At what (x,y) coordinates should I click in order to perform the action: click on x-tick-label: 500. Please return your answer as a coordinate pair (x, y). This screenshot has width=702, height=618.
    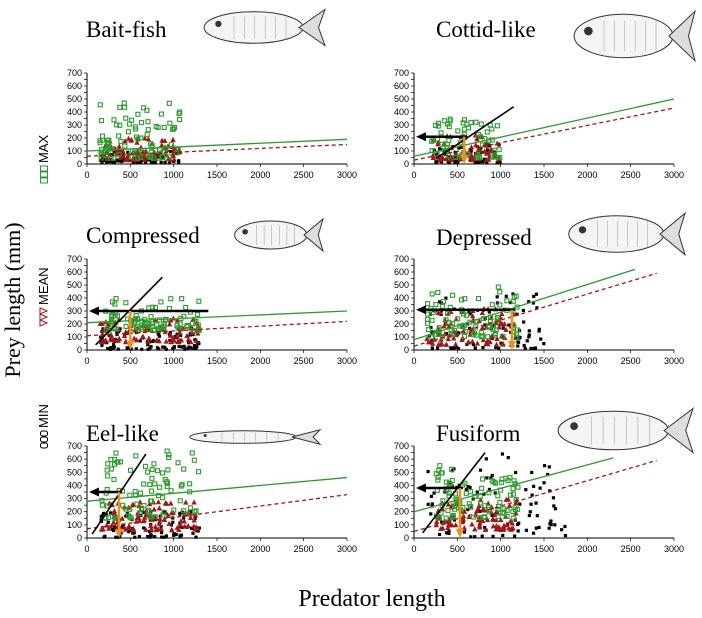
    Looking at the image, I should click on (457, 361).